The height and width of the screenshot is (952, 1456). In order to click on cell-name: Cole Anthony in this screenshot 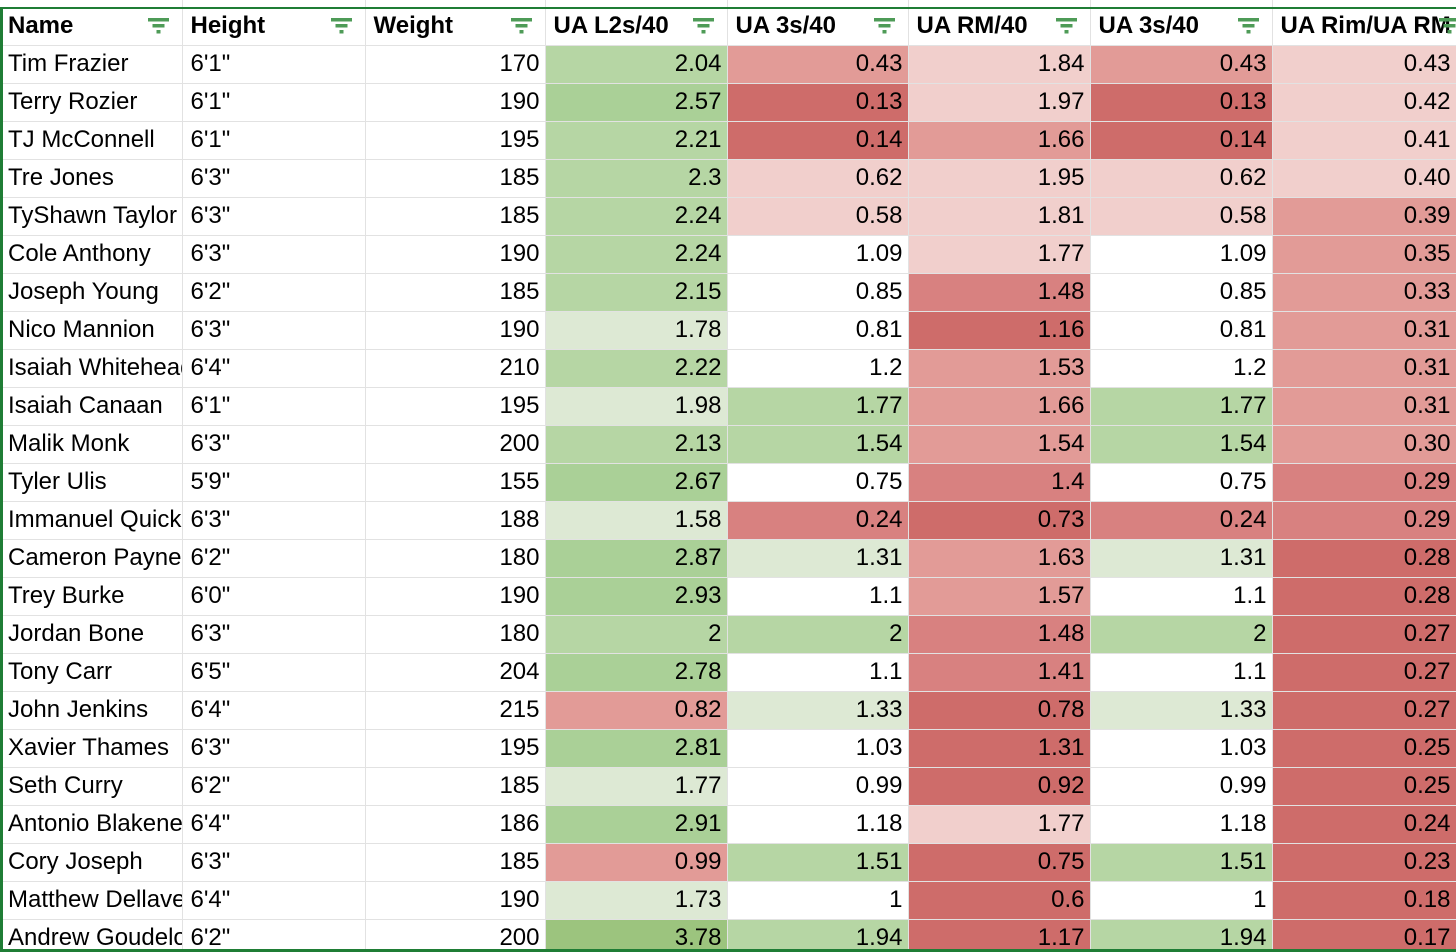, I will do `click(91, 254)`.